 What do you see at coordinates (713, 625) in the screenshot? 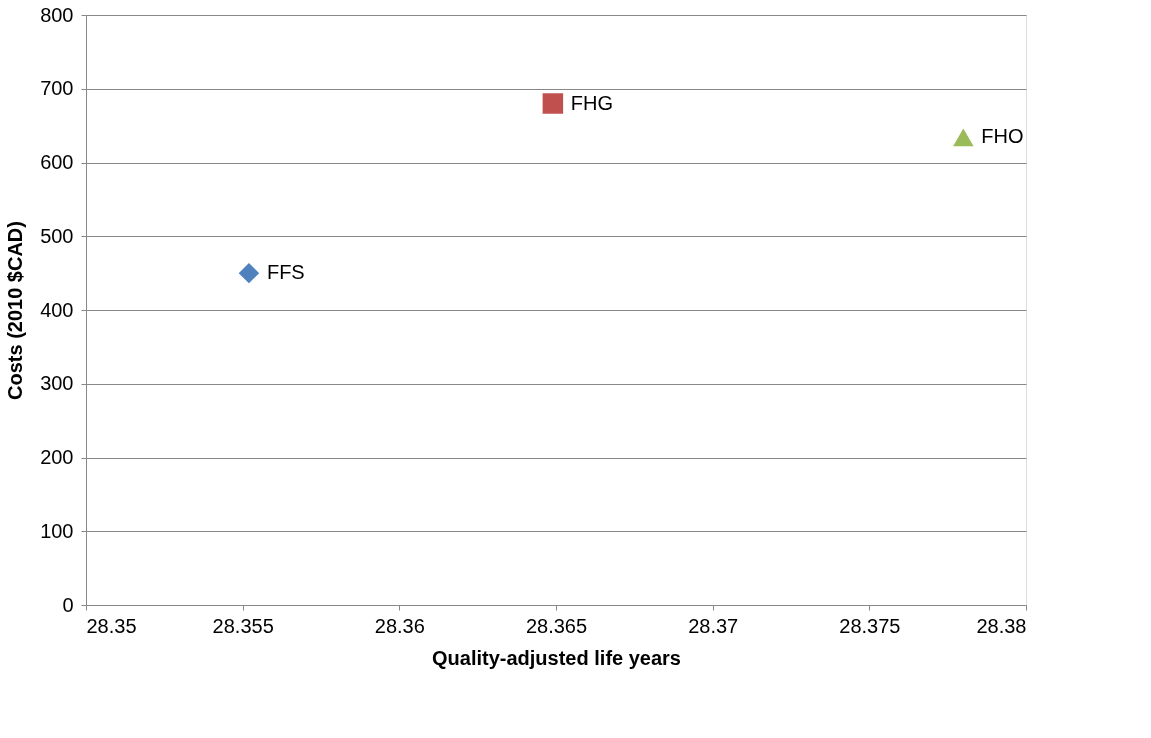
I see `x-tick-label: 28.37` at bounding box center [713, 625].